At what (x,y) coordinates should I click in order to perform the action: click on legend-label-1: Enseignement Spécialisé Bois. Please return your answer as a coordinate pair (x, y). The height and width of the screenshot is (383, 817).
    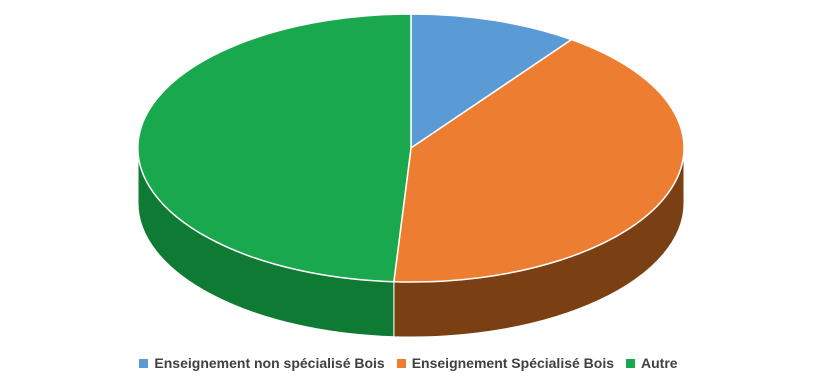
    Looking at the image, I should click on (513, 363).